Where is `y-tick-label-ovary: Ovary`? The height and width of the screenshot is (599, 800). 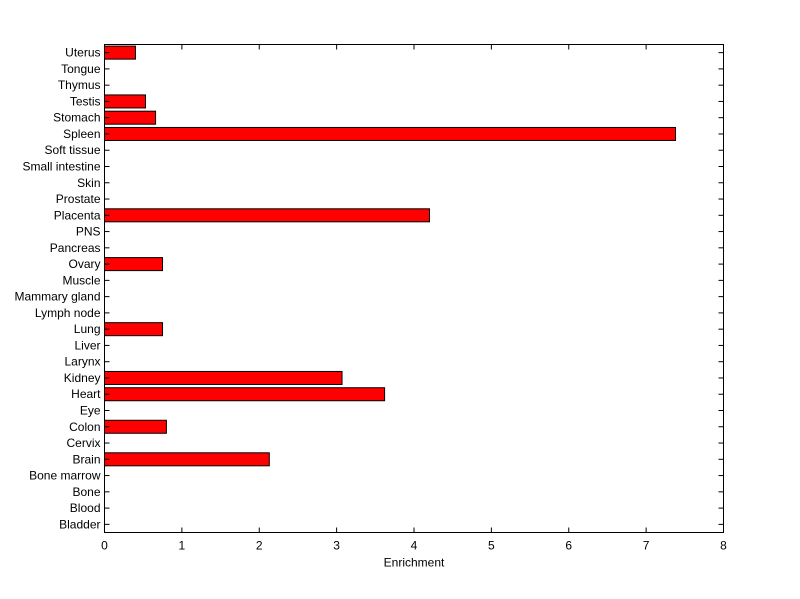 y-tick-label-ovary: Ovary is located at coordinates (84, 264).